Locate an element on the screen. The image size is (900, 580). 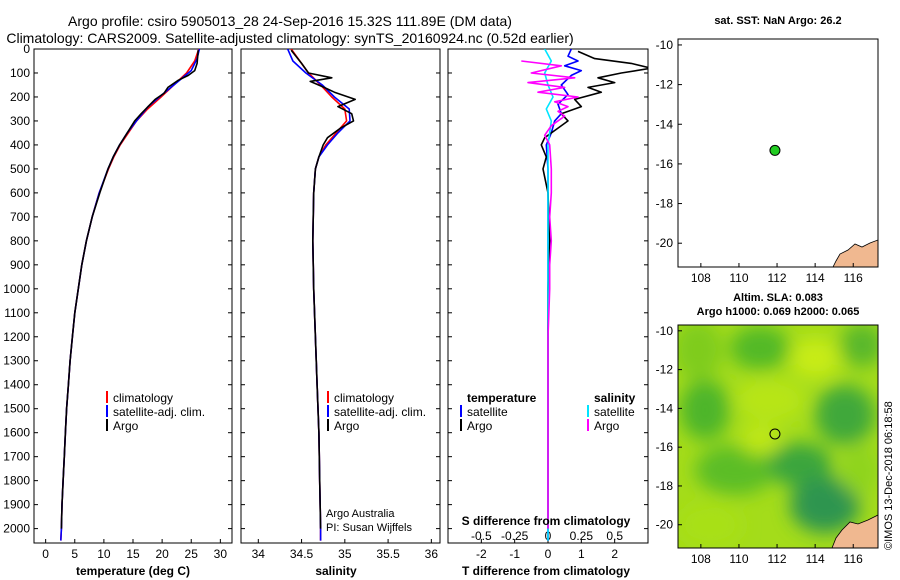
s-difference-axis: -0.5 -0.25 0 0.25 0.5 is located at coordinates (547, 536).